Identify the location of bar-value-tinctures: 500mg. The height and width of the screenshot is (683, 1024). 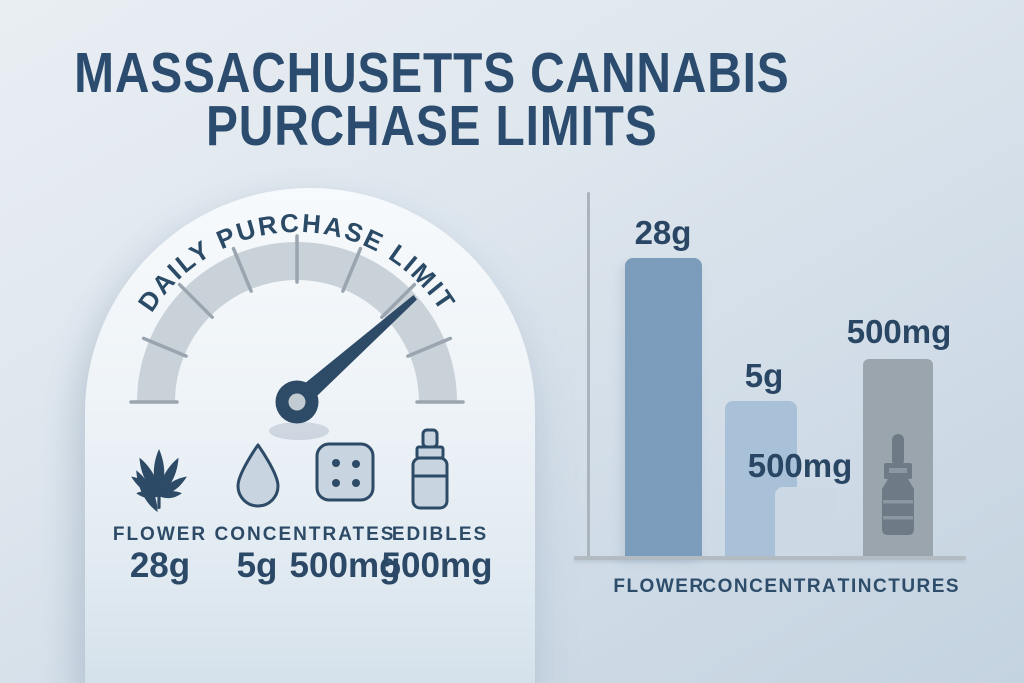
(899, 331).